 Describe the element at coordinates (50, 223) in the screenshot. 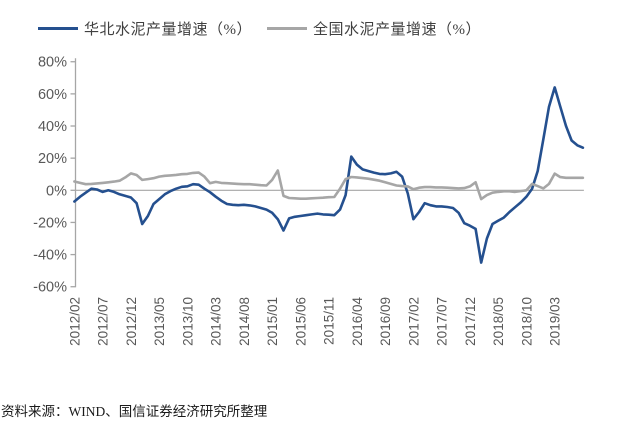

I see `y-axis-label: -20%` at that location.